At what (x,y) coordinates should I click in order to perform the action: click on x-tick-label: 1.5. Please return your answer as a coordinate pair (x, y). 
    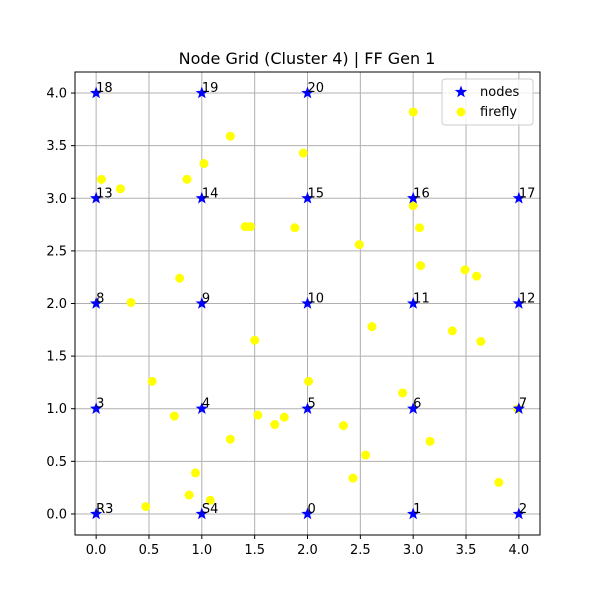
    Looking at the image, I should click on (254, 550).